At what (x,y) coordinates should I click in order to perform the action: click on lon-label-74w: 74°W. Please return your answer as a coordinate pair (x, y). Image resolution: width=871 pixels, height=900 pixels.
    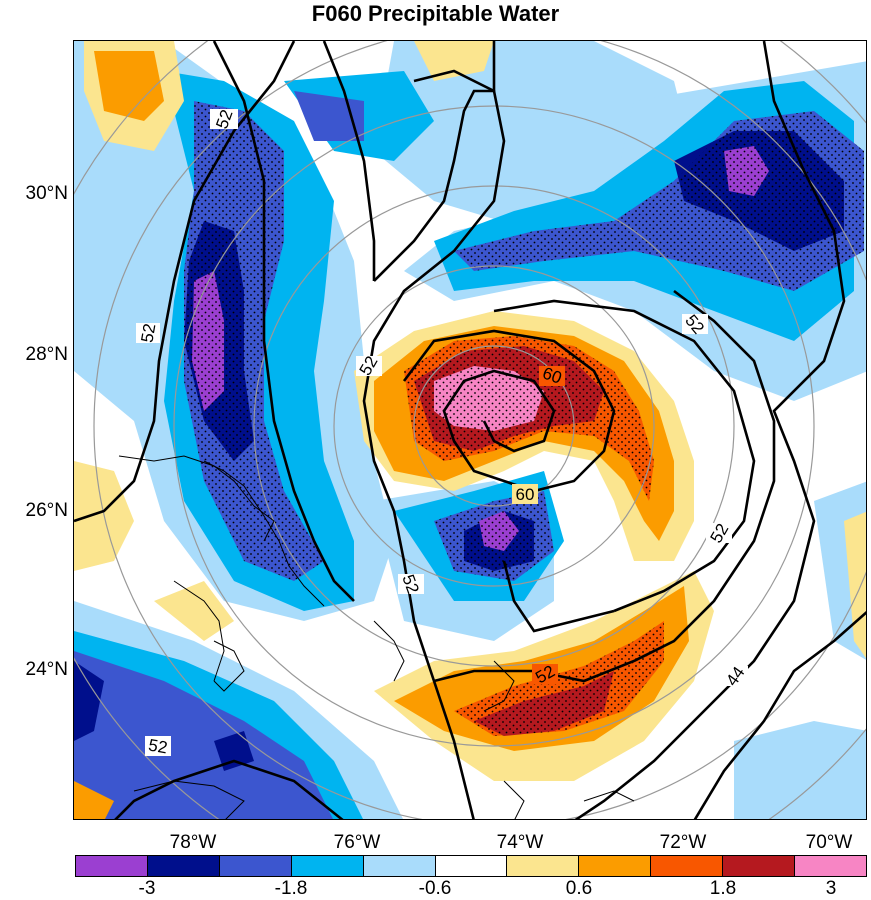
    Looking at the image, I should click on (520, 842).